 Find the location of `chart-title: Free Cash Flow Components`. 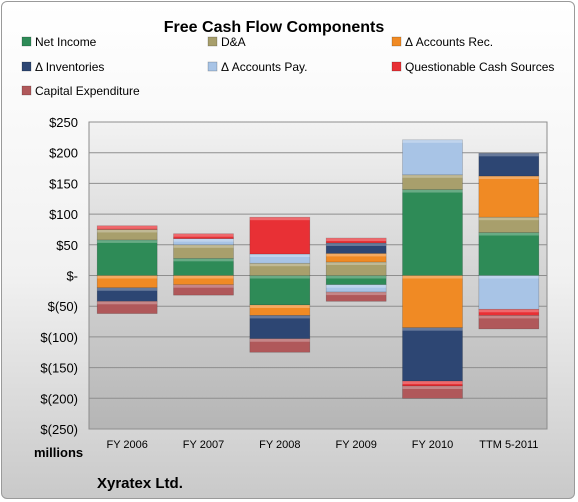

chart-title: Free Cash Flow Components is located at coordinates (274, 27).